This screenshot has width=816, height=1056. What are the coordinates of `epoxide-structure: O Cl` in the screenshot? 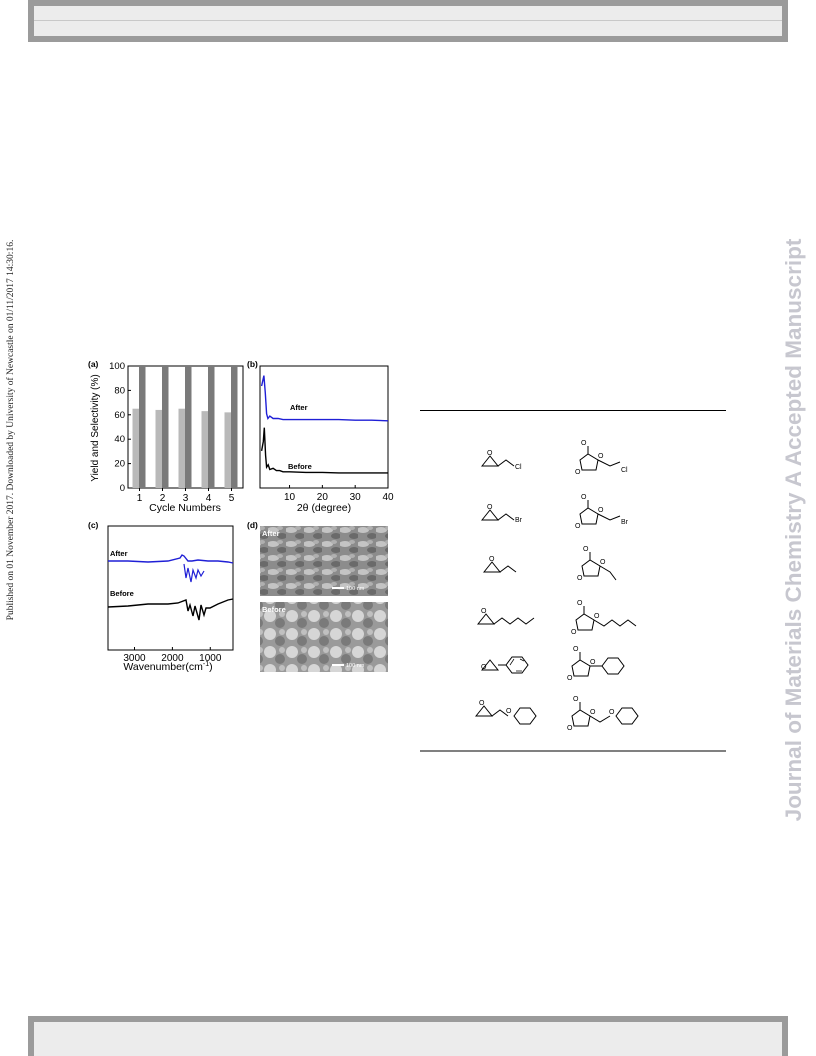 It's located at (501, 460).